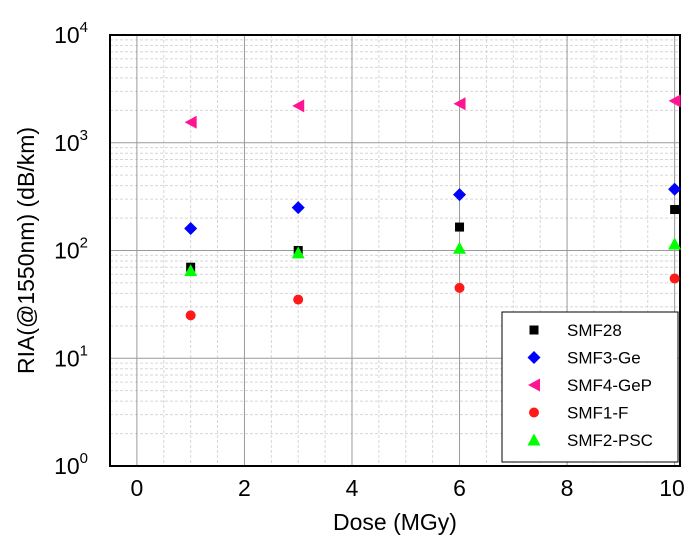 This screenshot has width=694, height=539. I want to click on x-tick-label: 8, so click(567, 488).